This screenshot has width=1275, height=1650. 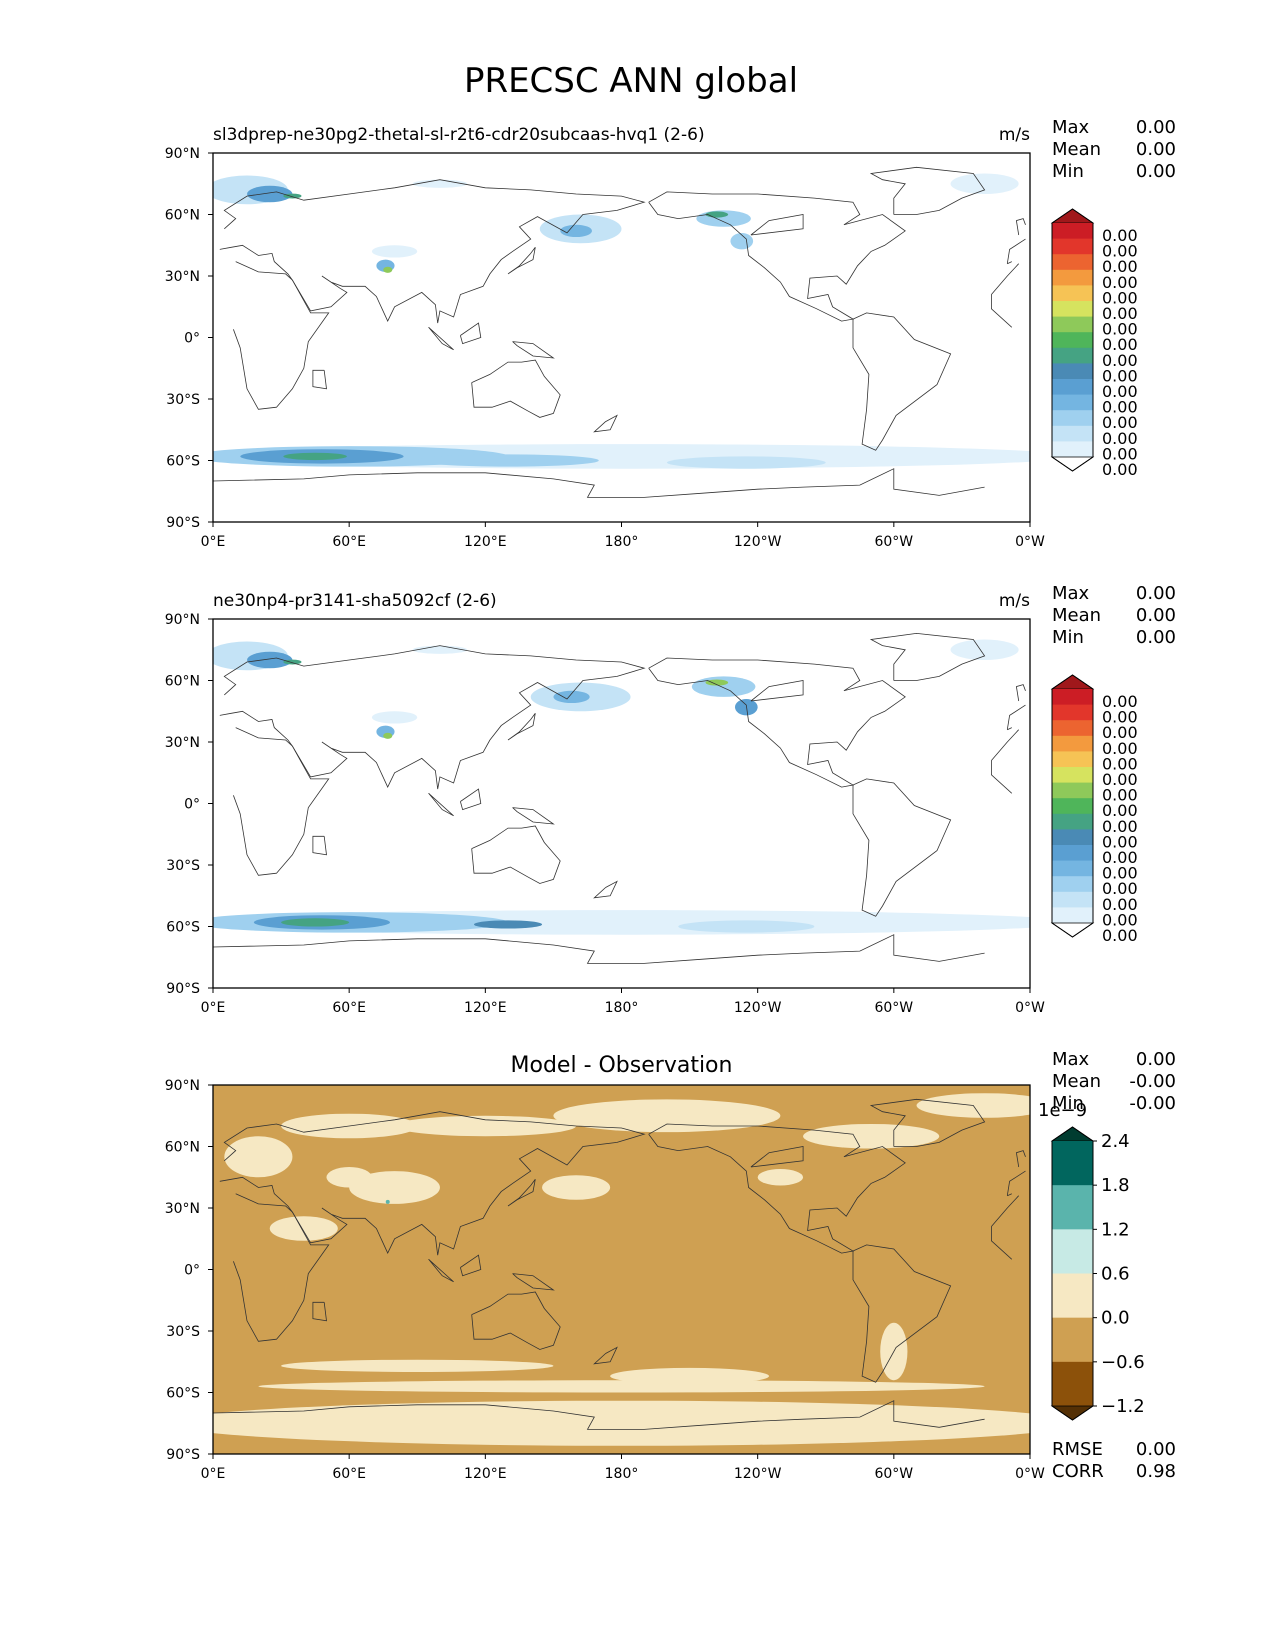 What do you see at coordinates (183, 462) in the screenshot?
I see `y-tick-label: 60°S` at bounding box center [183, 462].